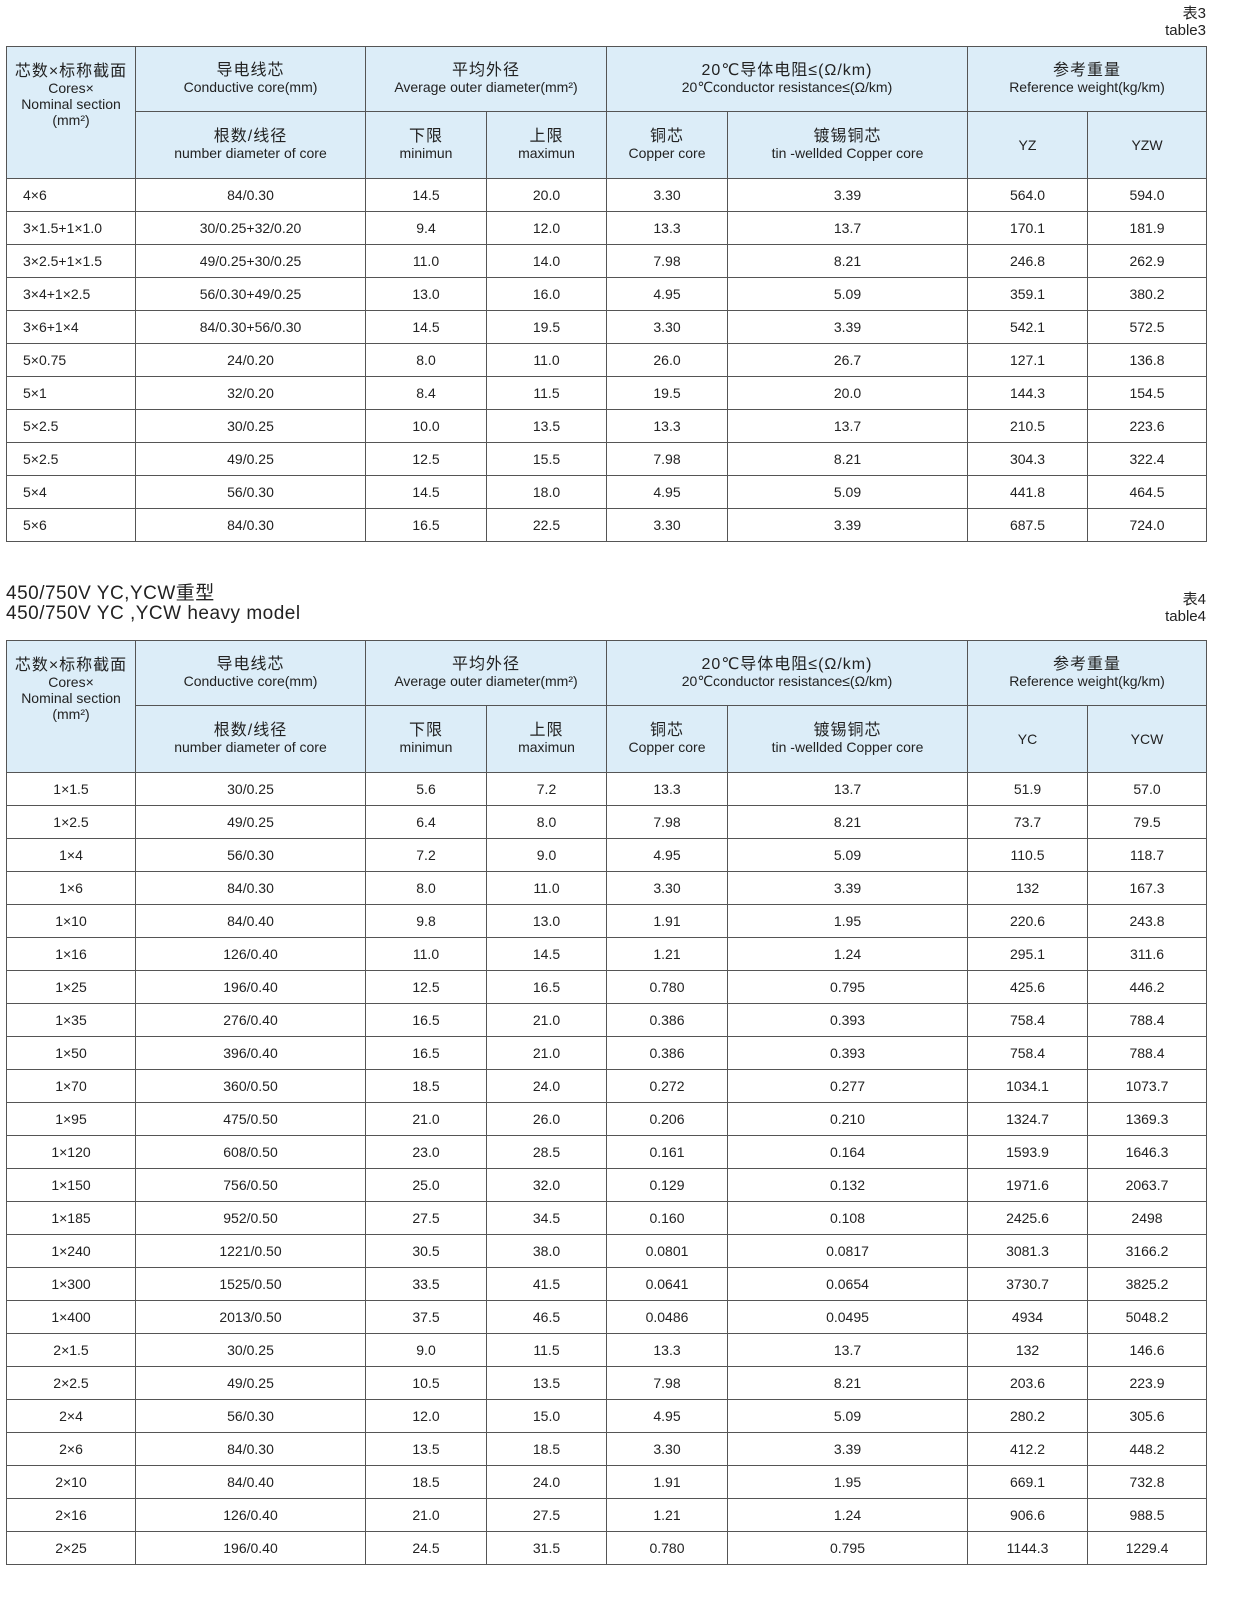 The width and height of the screenshot is (1236, 1600). What do you see at coordinates (1147, 1317) in the screenshot?
I see `table-cell: 5048.2` at bounding box center [1147, 1317].